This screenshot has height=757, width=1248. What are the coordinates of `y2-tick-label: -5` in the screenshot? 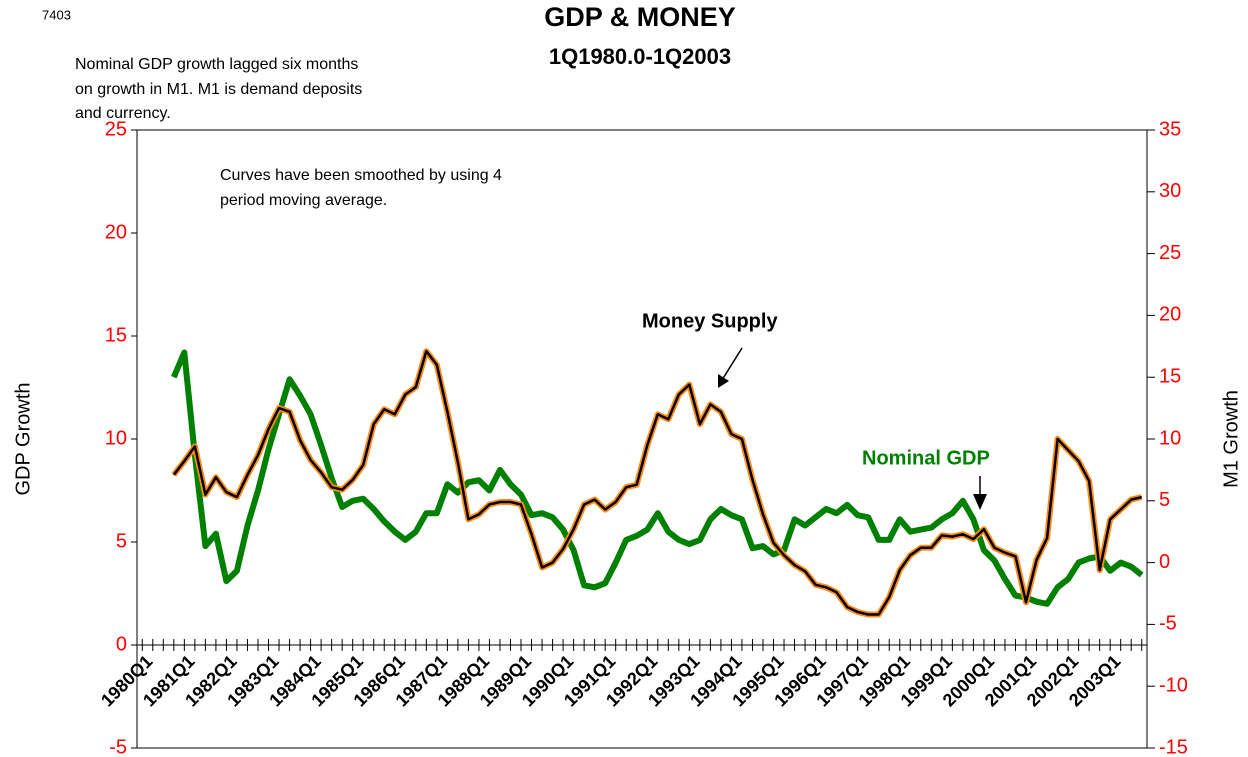 It's located at (1168, 624).